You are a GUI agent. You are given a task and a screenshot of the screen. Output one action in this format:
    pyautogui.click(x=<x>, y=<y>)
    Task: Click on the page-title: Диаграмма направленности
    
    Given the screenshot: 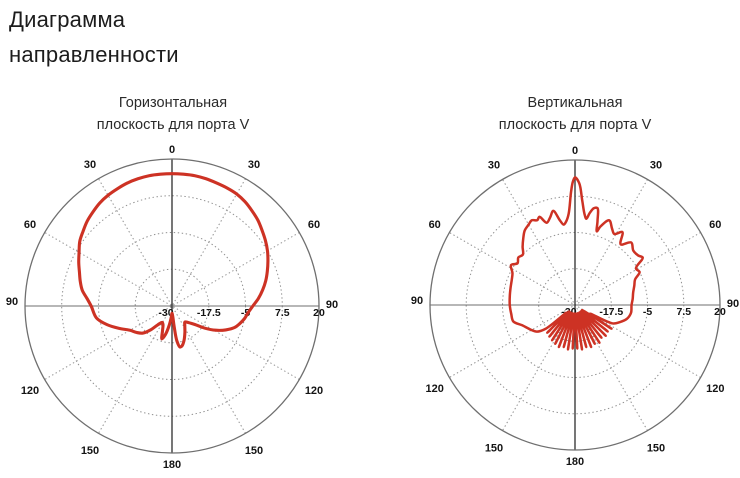 What is the action you would take?
    pyautogui.click(x=94, y=37)
    